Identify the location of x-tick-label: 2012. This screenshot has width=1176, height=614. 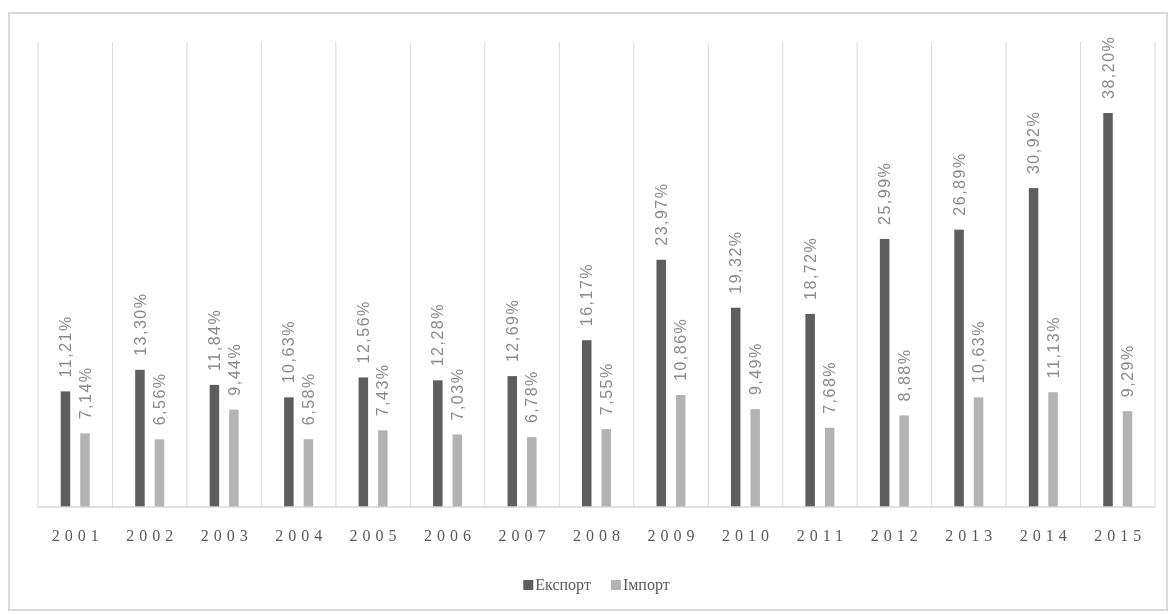
(896, 535).